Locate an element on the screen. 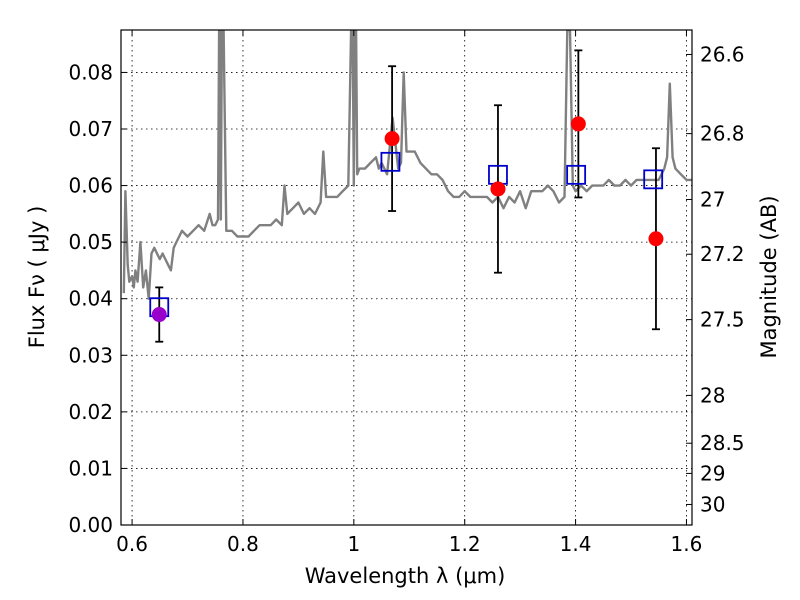 The image size is (800, 600). y2-tick-label-3: 27.2 is located at coordinates (722, 254).